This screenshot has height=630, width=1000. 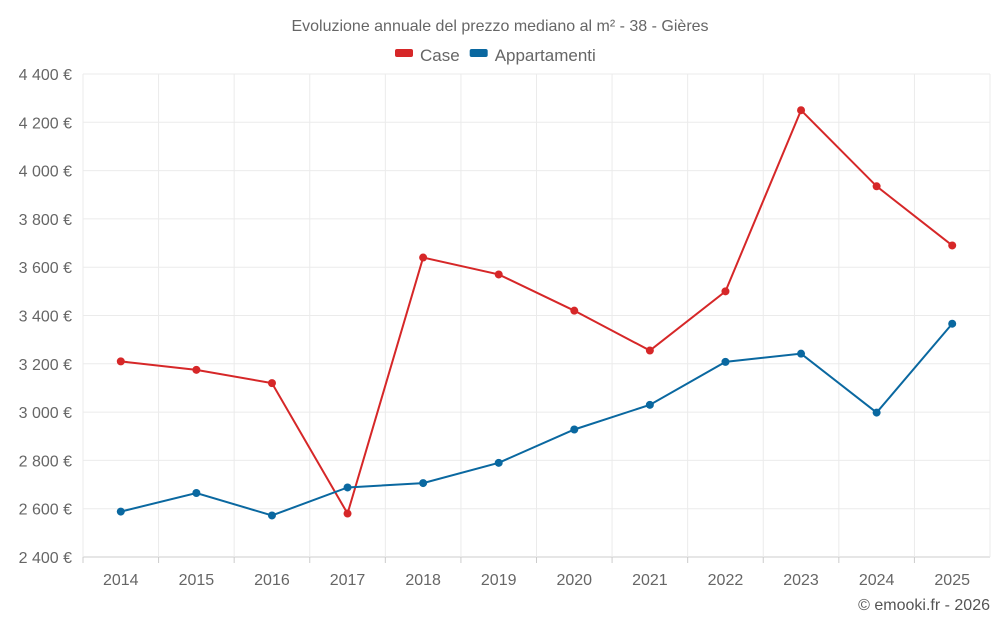 I want to click on y-tick-label: 3 800 €, so click(x=45, y=220).